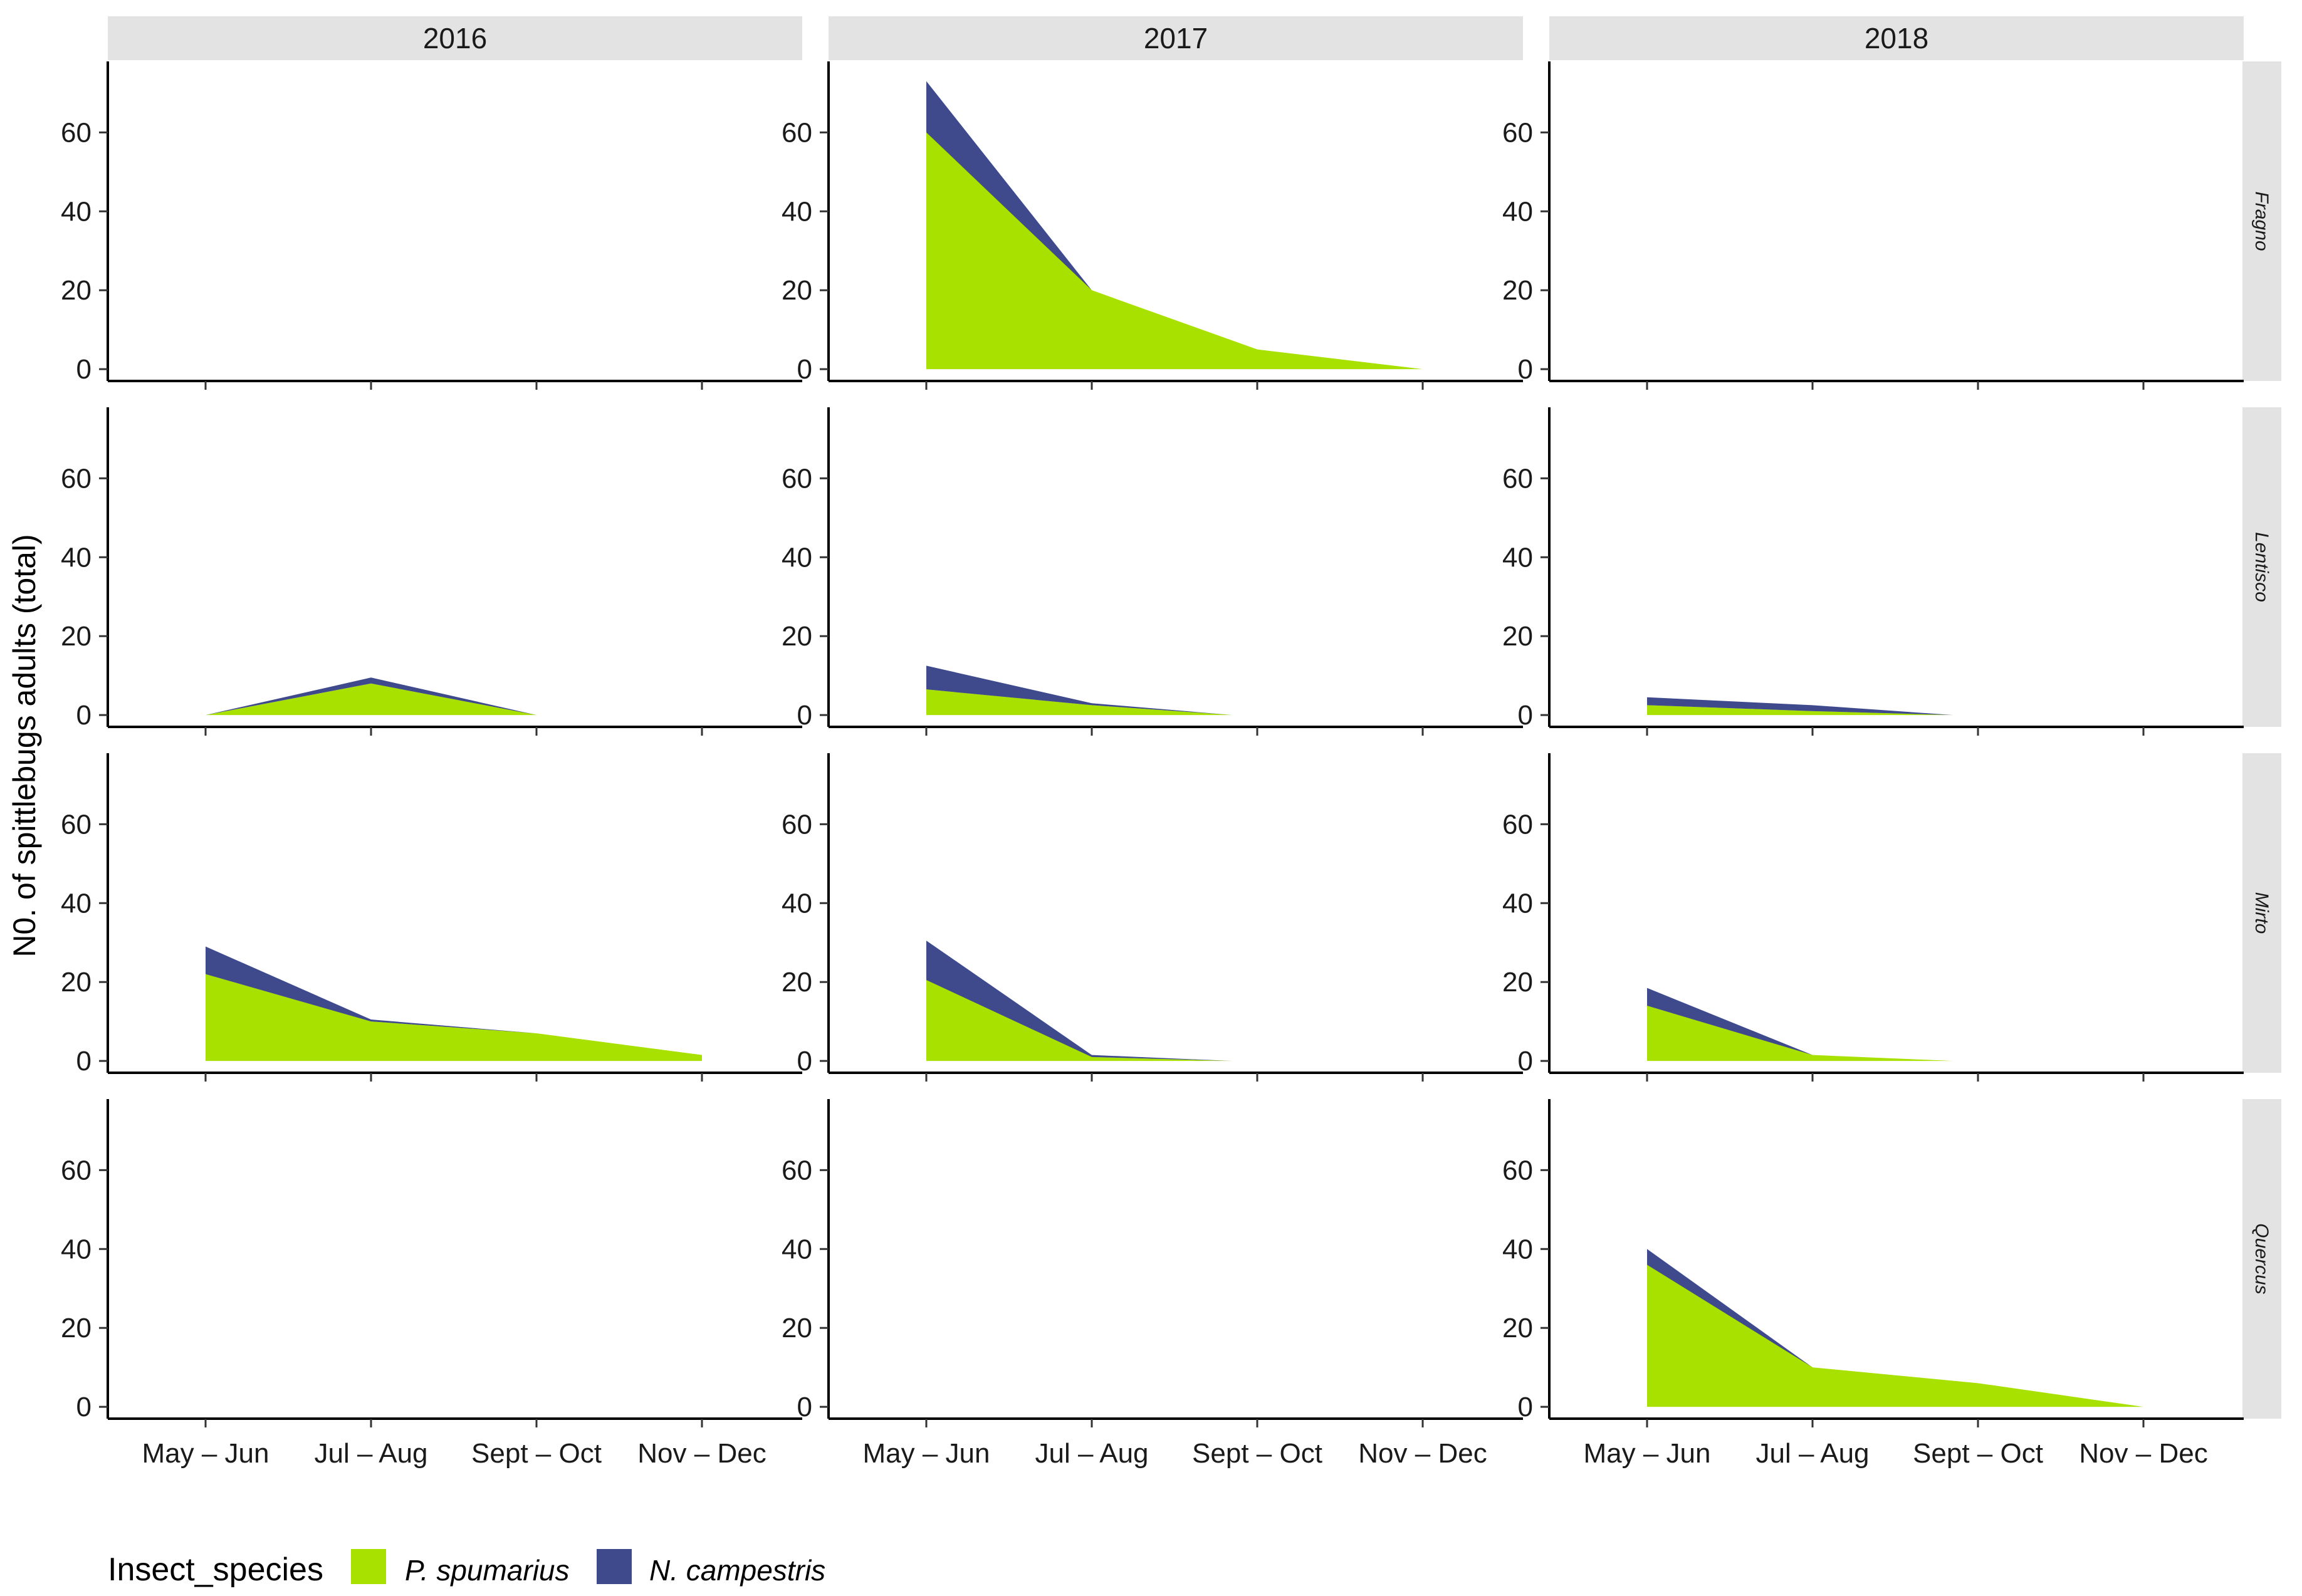  I want to click on y-tick-label-lentisco-2016-20: 20, so click(76, 637).